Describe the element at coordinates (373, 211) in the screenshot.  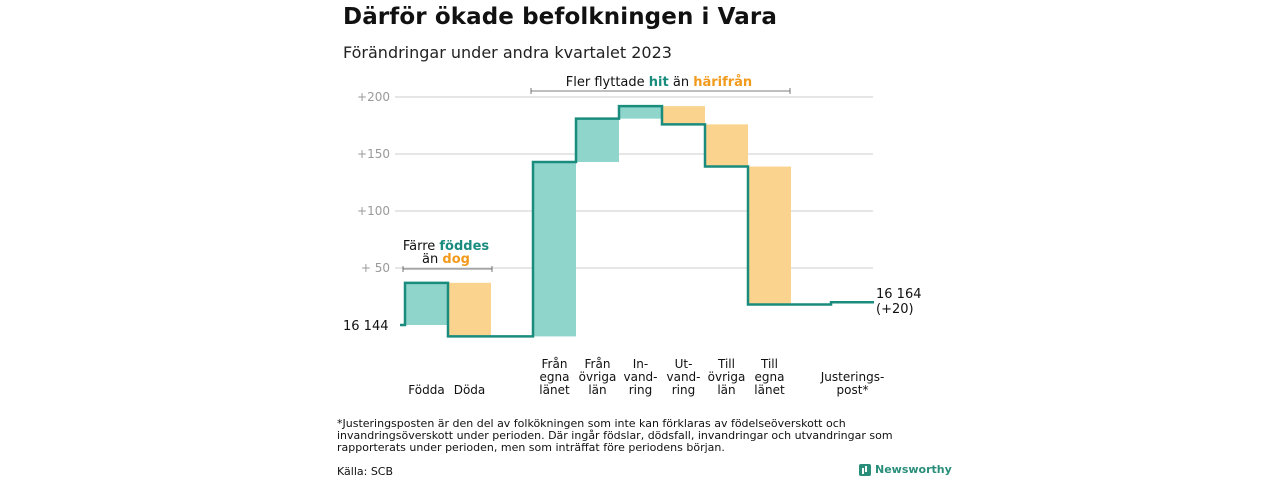
I see `y-tick-label: +100` at that location.